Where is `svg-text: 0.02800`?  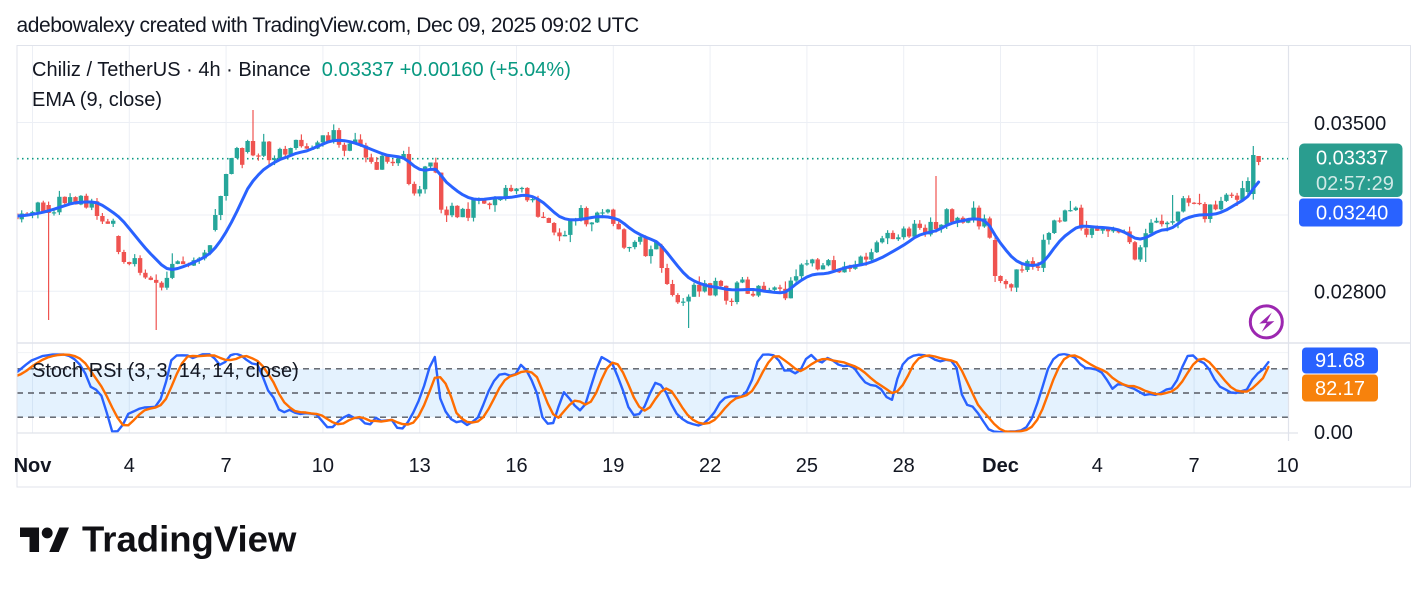
svg-text: 0.02800 is located at coordinates (1350, 293).